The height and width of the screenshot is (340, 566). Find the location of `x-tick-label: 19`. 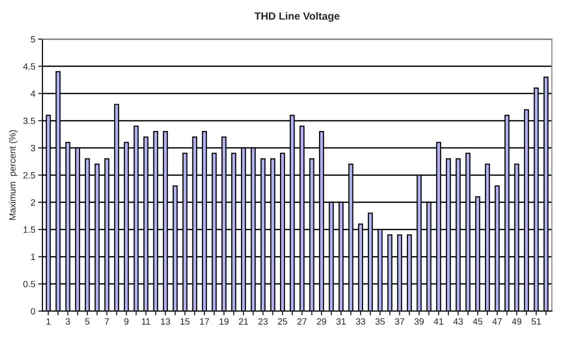

x-tick-label: 19 is located at coordinates (224, 321).